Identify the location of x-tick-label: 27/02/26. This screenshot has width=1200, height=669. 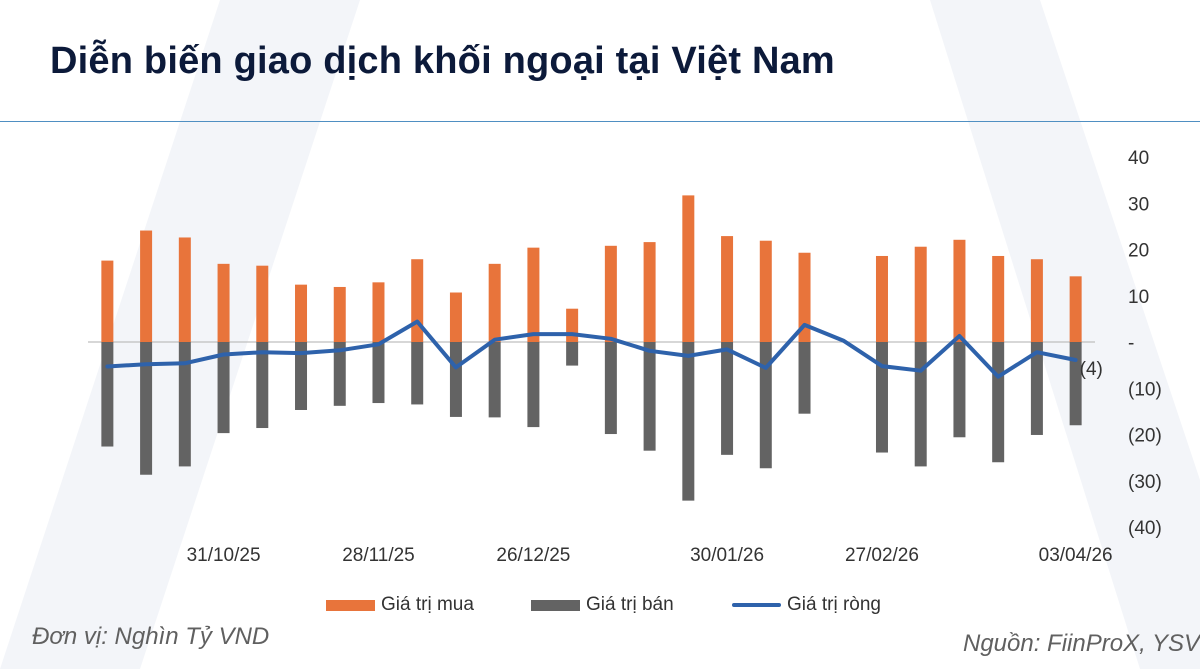
(882, 555).